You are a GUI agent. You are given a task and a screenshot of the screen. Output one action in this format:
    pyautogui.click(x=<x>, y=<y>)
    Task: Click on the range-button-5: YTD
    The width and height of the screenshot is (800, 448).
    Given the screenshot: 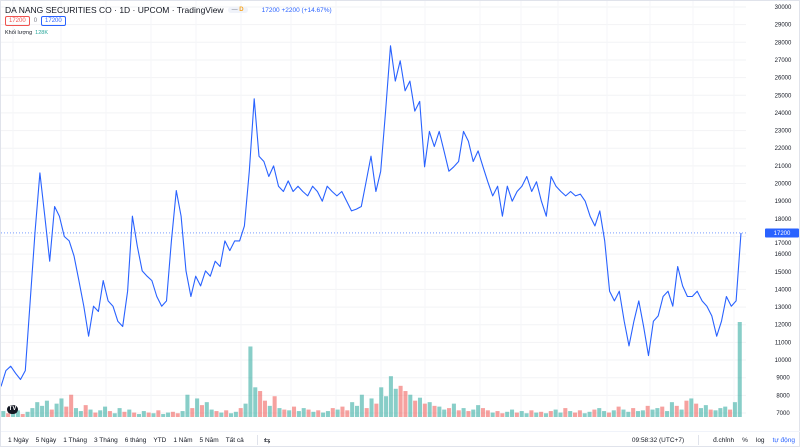 What is the action you would take?
    pyautogui.click(x=159, y=440)
    